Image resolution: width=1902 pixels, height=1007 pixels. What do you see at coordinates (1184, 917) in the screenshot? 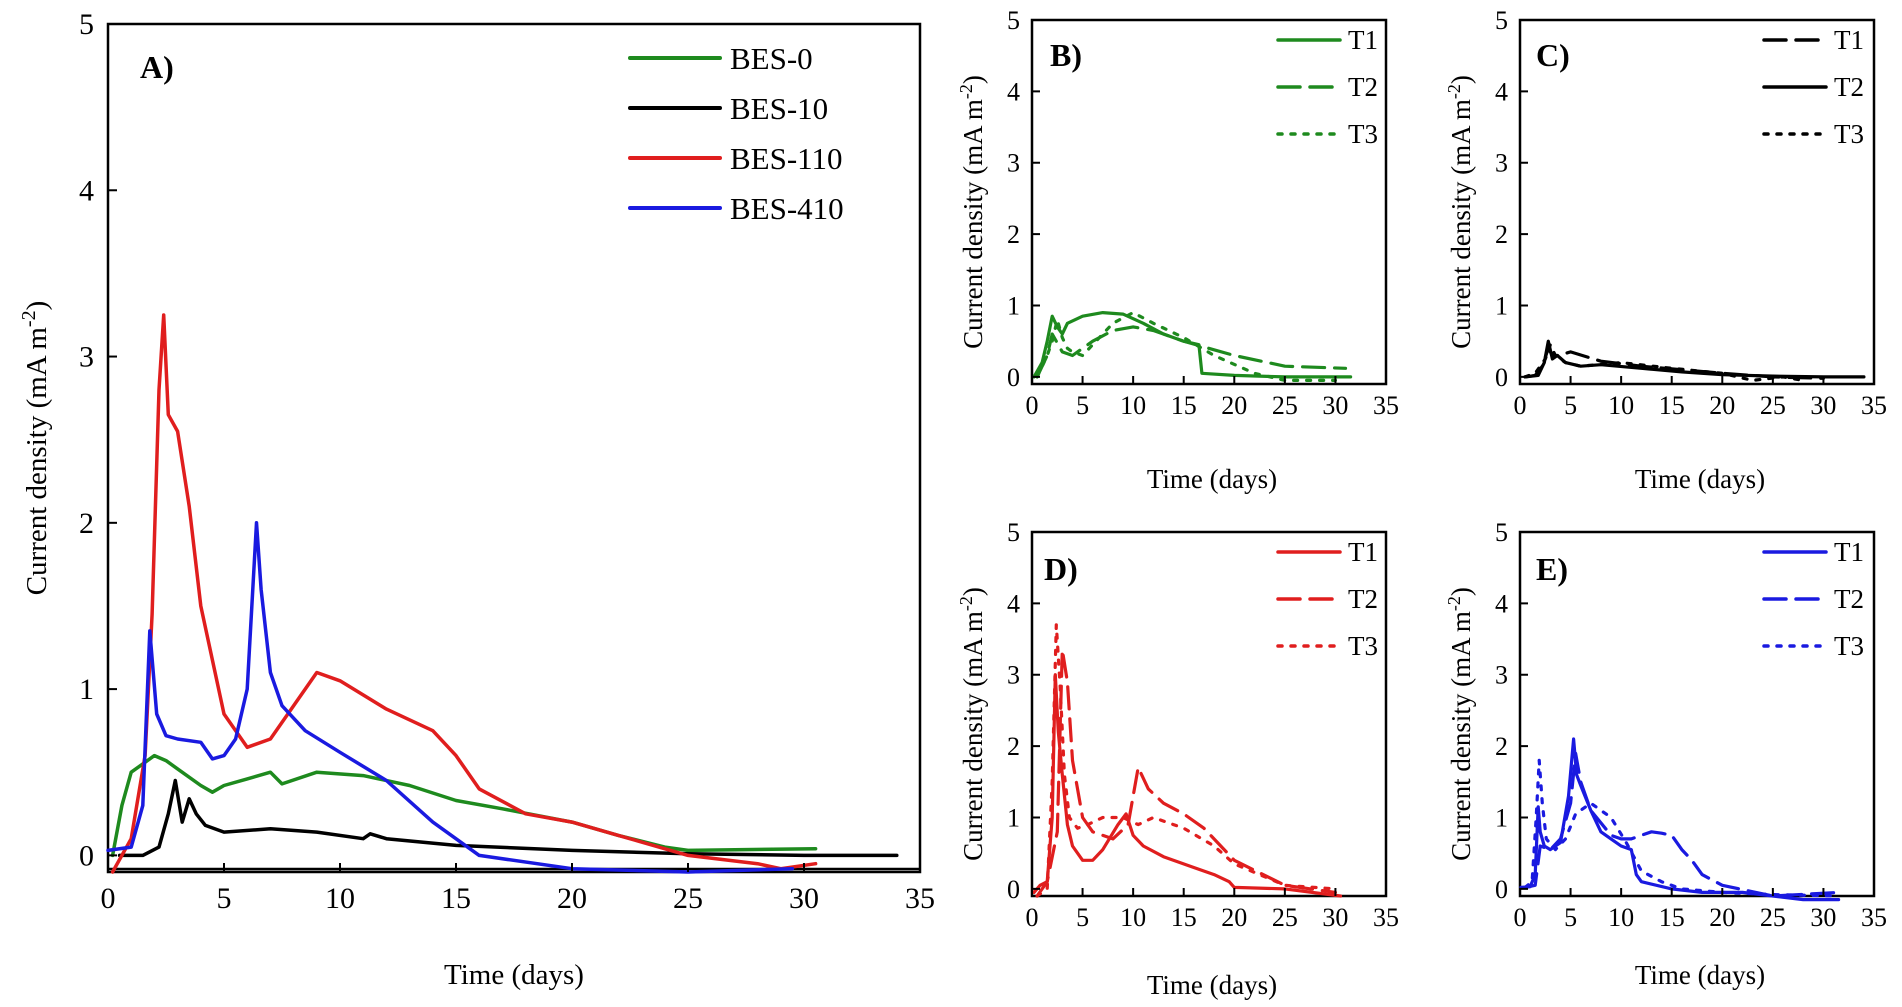
I see `x-tick-label-d-15: 15` at bounding box center [1184, 917].